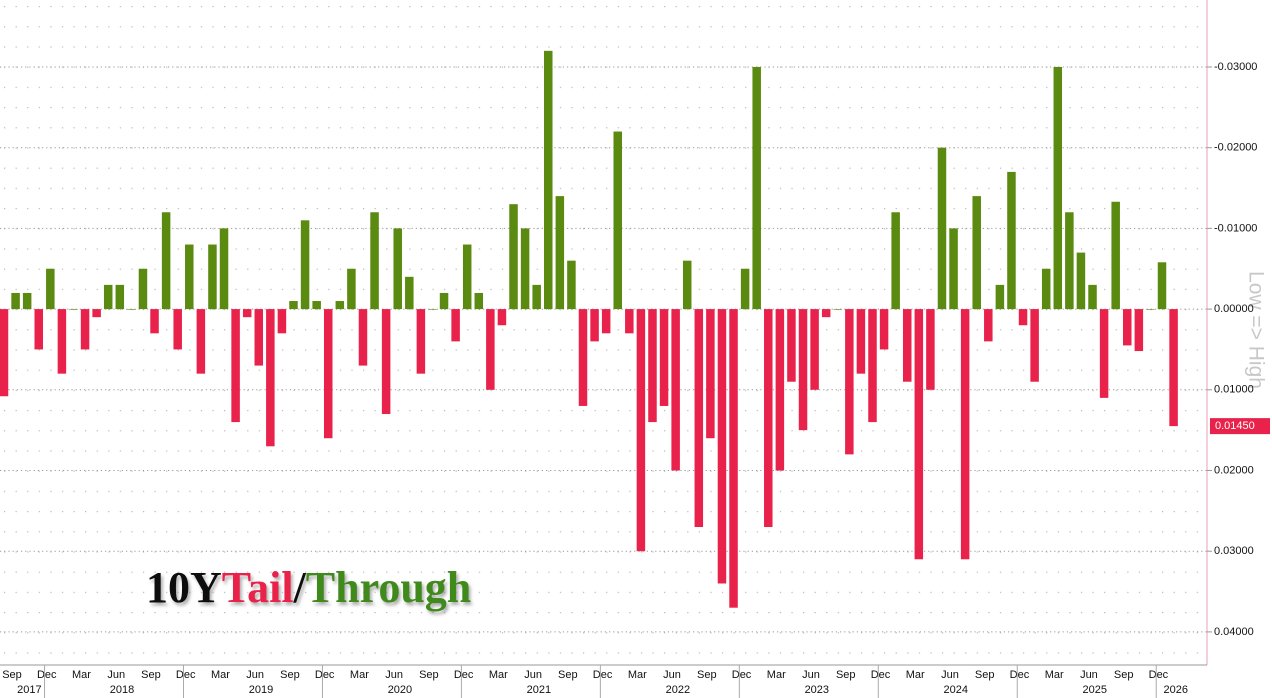 The height and width of the screenshot is (698, 1272). Describe the element at coordinates (539, 690) in the screenshot. I see `x-year-label: 2021` at that location.